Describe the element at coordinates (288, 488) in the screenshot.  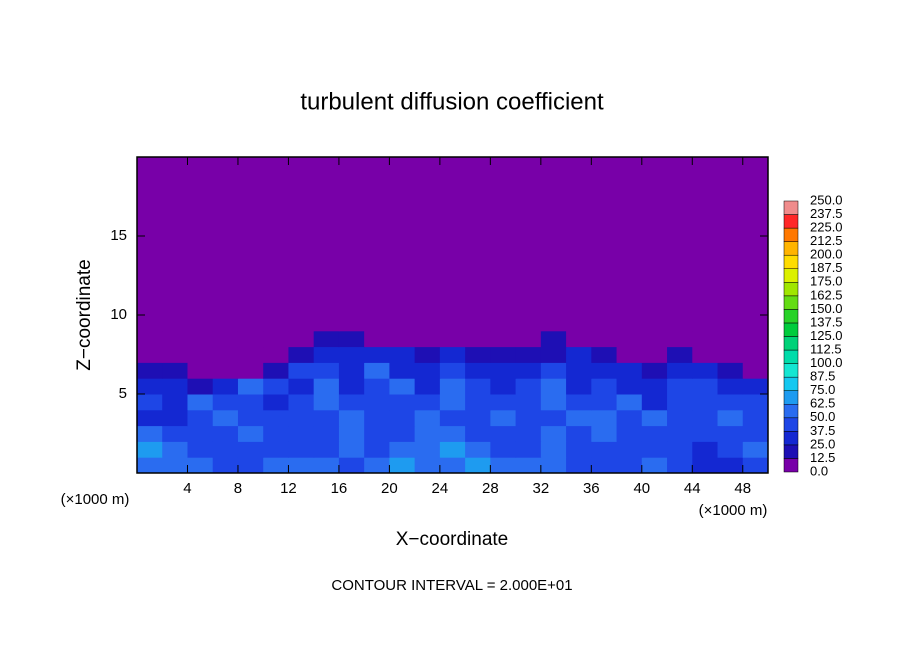
I see `x-tick-label: 12` at that location.